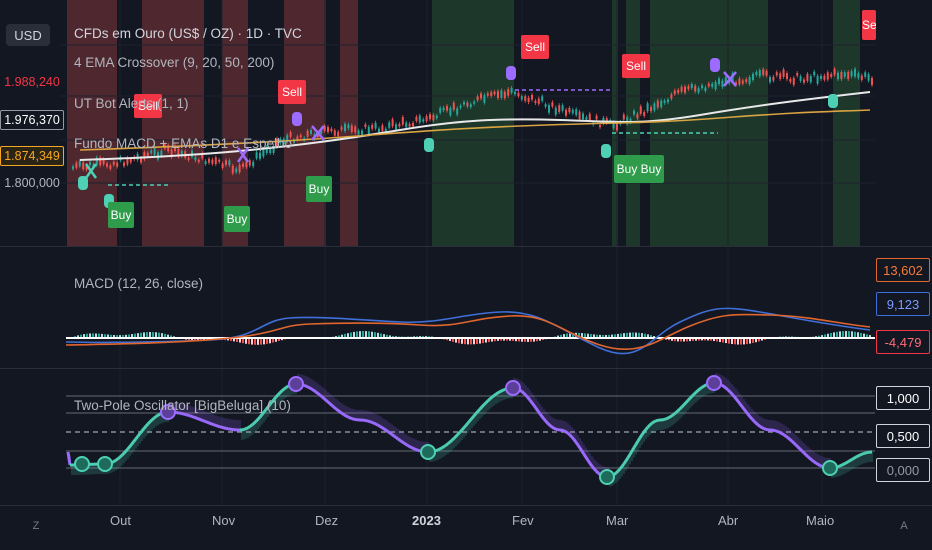 This screenshot has height=550, width=932. Describe the element at coordinates (28, 35) in the screenshot. I see `currency-selector: USD` at that location.